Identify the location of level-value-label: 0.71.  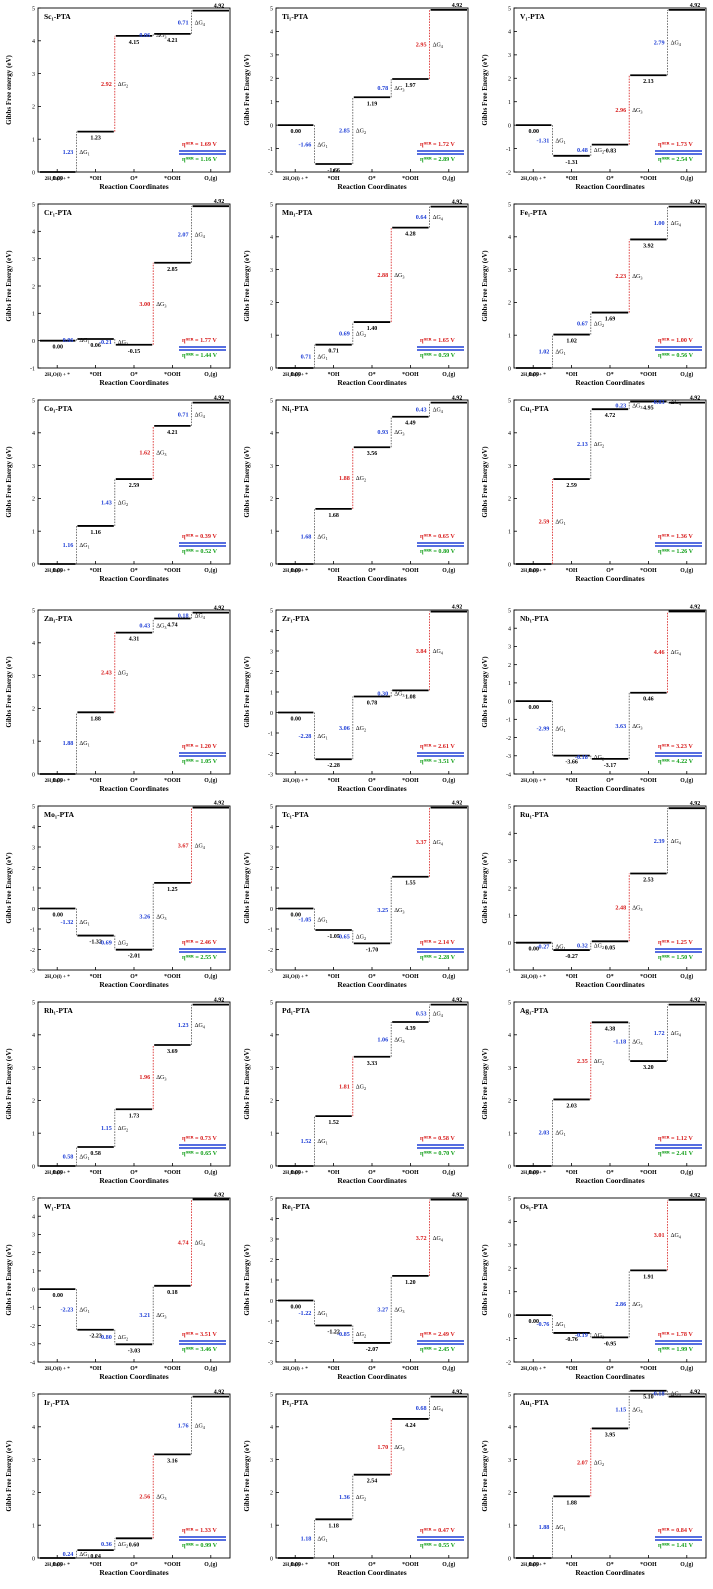
(333, 352).